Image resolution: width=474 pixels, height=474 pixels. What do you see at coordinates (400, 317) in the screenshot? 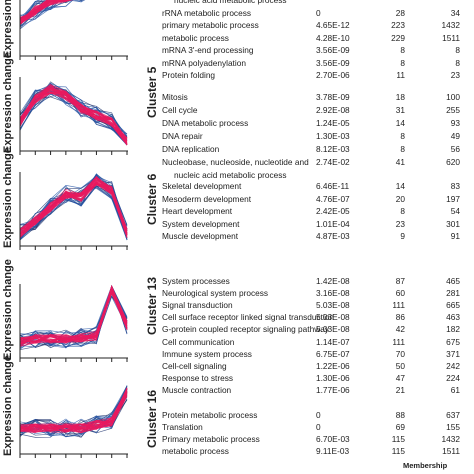
I see `cluster-count: 86` at bounding box center [400, 317].